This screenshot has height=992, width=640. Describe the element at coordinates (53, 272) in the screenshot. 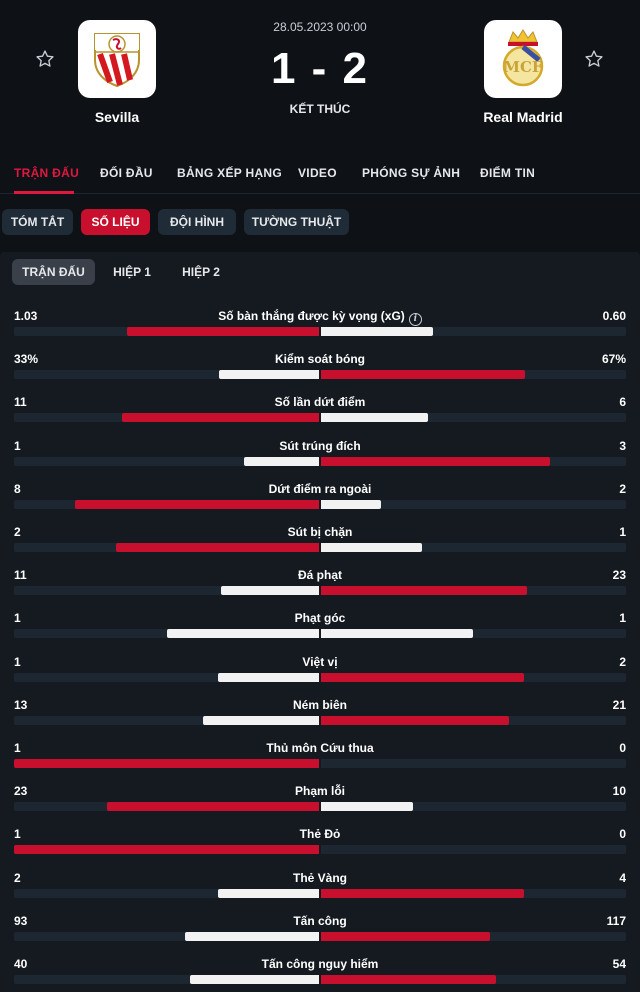

I see `period-full-match: TRẬN ĐẤU` at that location.